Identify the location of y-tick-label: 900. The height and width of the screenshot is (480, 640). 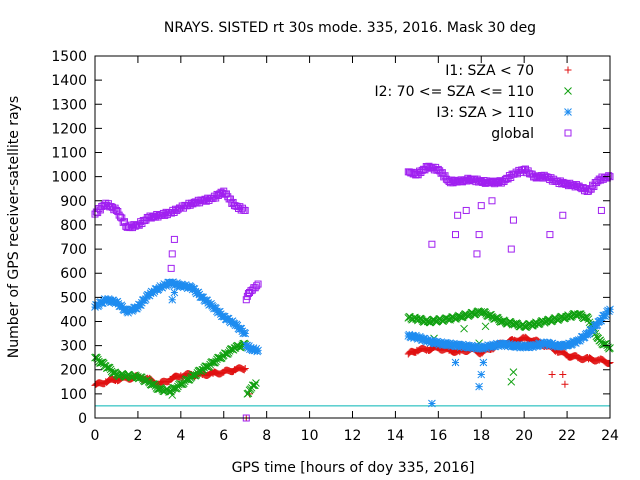
(73, 202).